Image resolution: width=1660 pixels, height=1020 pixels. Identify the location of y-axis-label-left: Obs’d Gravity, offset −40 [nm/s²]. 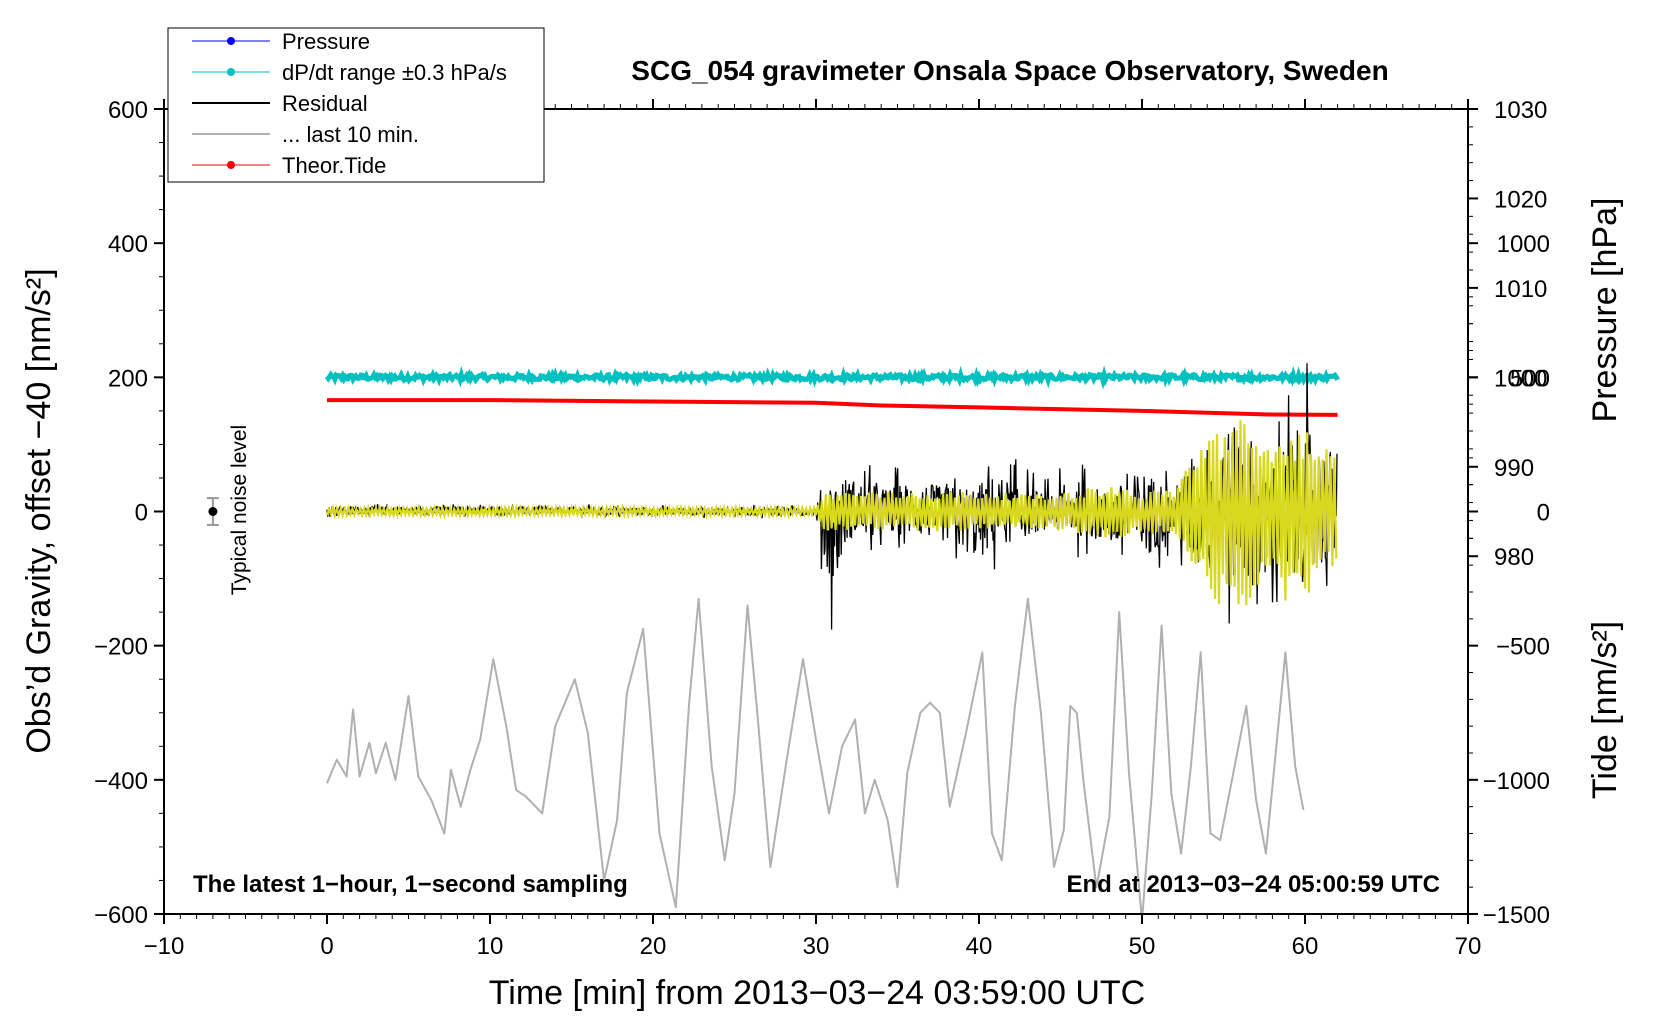
(39, 510).